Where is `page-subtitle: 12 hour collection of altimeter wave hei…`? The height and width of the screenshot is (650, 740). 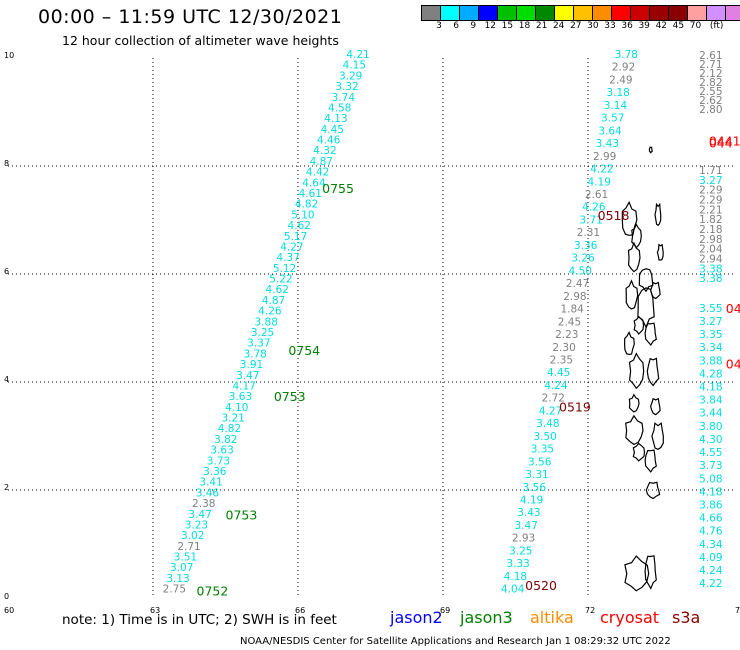 page-subtitle: 12 hour collection of altimeter wave hei… is located at coordinates (200, 40).